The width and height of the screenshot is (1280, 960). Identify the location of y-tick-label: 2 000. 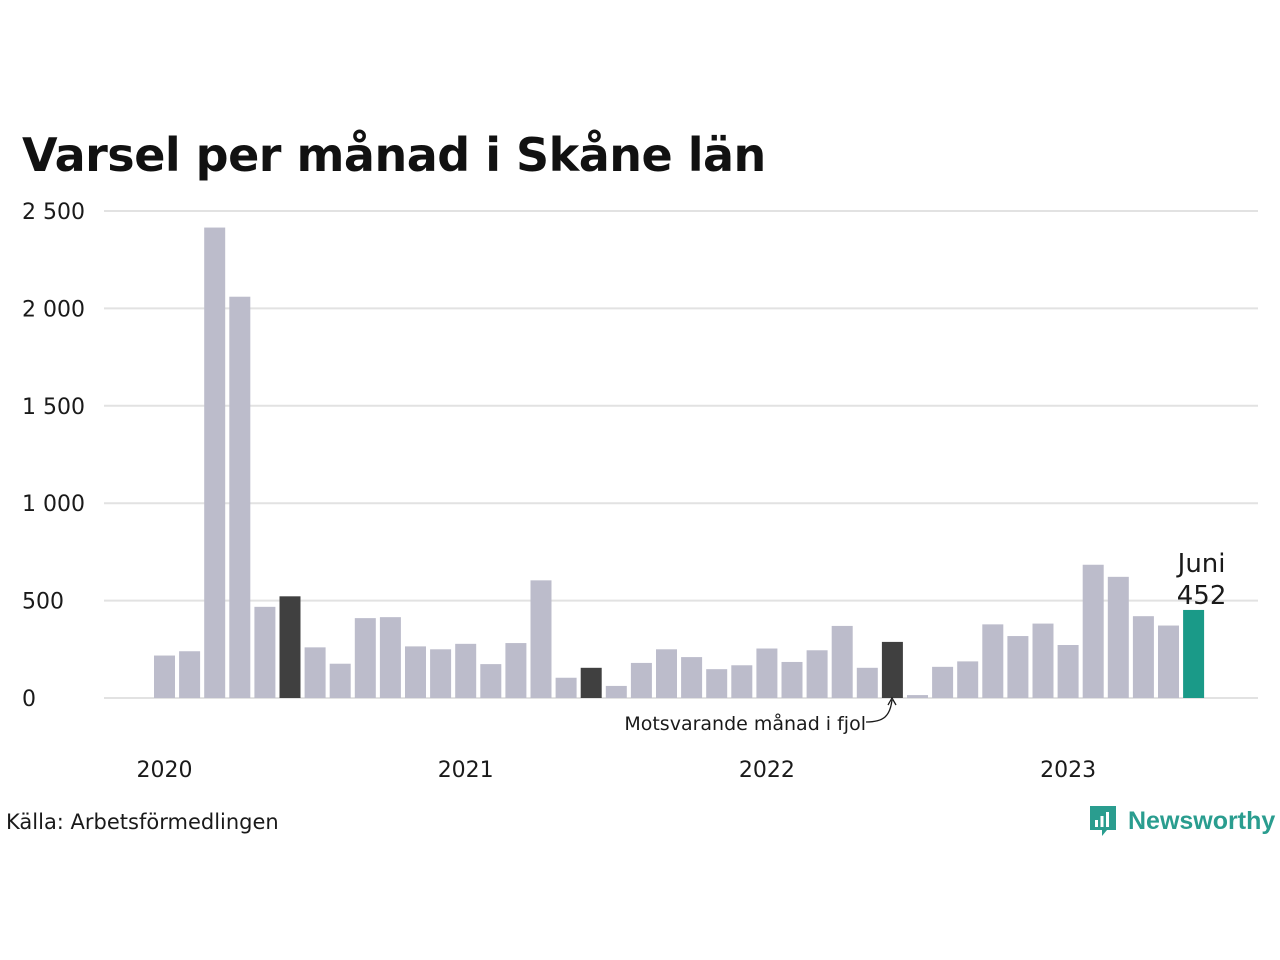
(53, 309).